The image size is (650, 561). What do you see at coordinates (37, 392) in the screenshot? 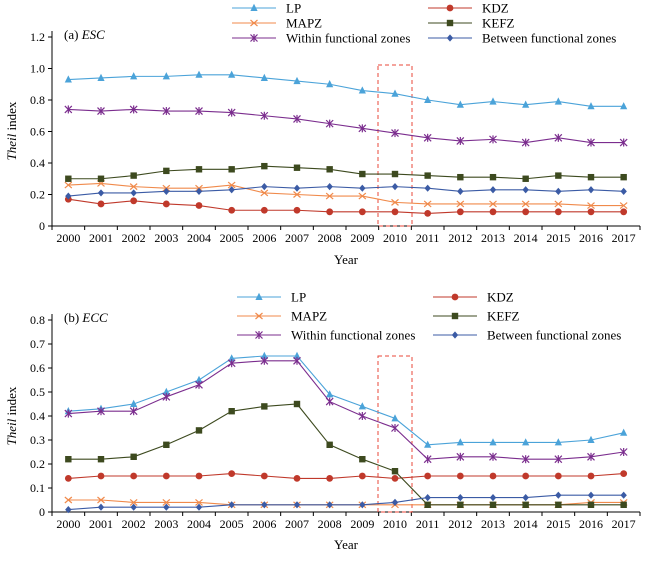
I see `y-tick-label: 0.5` at bounding box center [37, 392].